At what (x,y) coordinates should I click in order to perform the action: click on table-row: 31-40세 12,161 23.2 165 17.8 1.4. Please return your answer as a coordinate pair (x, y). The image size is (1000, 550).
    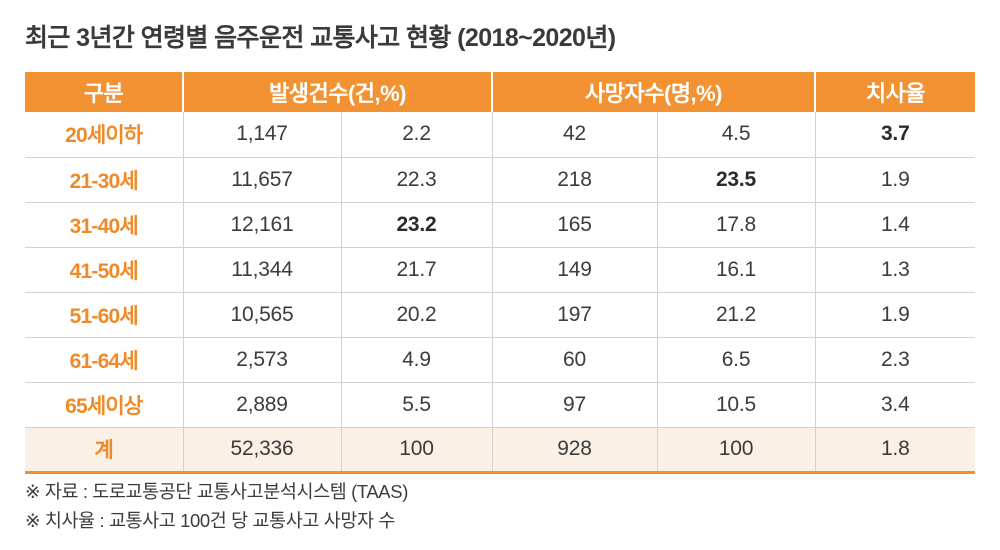
    Looking at the image, I should click on (500, 225).